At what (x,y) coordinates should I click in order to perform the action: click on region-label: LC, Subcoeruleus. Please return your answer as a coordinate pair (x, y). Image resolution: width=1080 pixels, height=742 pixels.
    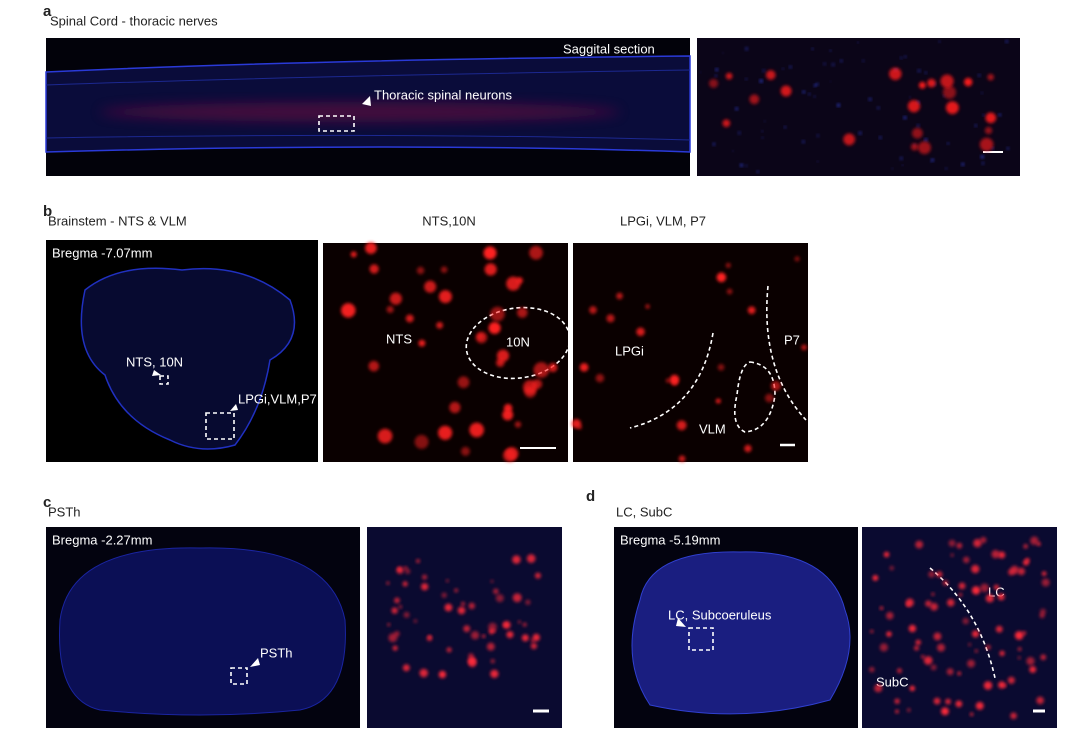
    Looking at the image, I should click on (720, 614).